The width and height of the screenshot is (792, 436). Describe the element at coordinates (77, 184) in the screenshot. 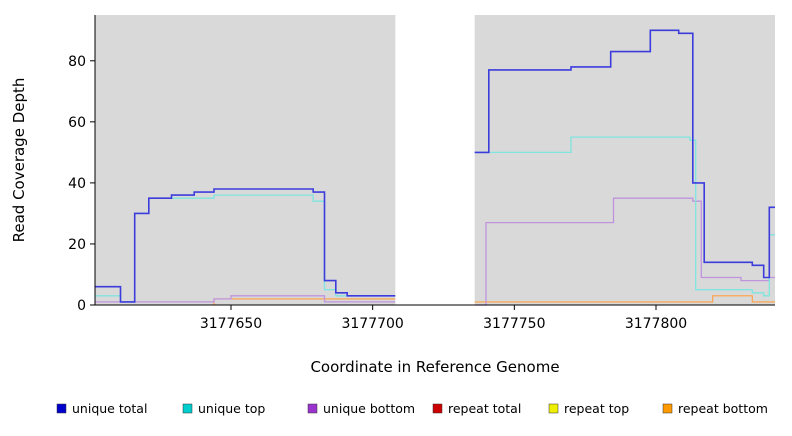

I see `y-tick-label: 40` at that location.